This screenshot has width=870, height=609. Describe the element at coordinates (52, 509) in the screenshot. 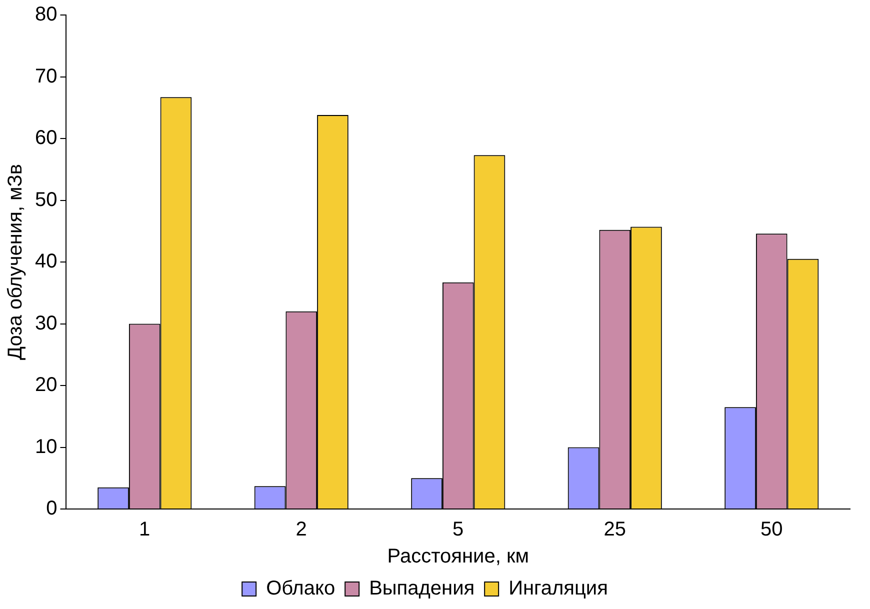

I see `y-tick-label: 0` at that location.